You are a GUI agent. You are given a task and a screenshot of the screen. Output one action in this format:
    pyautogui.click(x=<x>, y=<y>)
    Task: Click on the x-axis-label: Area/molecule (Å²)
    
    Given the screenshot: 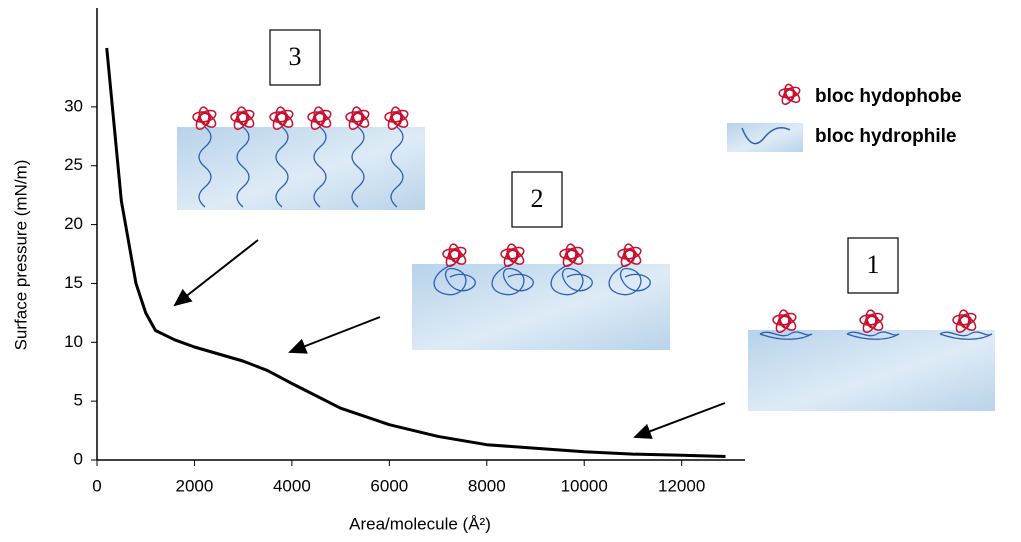 What is the action you would take?
    pyautogui.click(x=420, y=523)
    